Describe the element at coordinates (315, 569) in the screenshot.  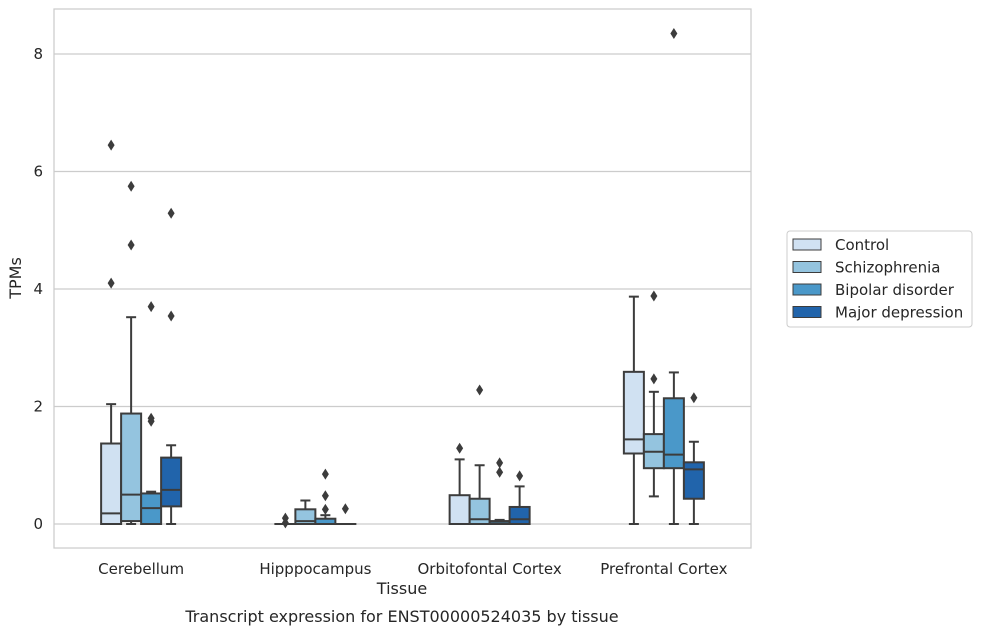
I see `x-tick-label: Hipppocampus` at that location.